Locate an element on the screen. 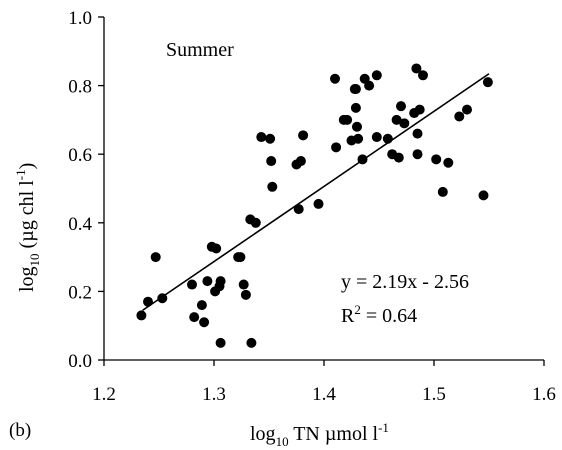 The height and width of the screenshot is (450, 562). x-tick-label: 1.2 is located at coordinates (104, 394).